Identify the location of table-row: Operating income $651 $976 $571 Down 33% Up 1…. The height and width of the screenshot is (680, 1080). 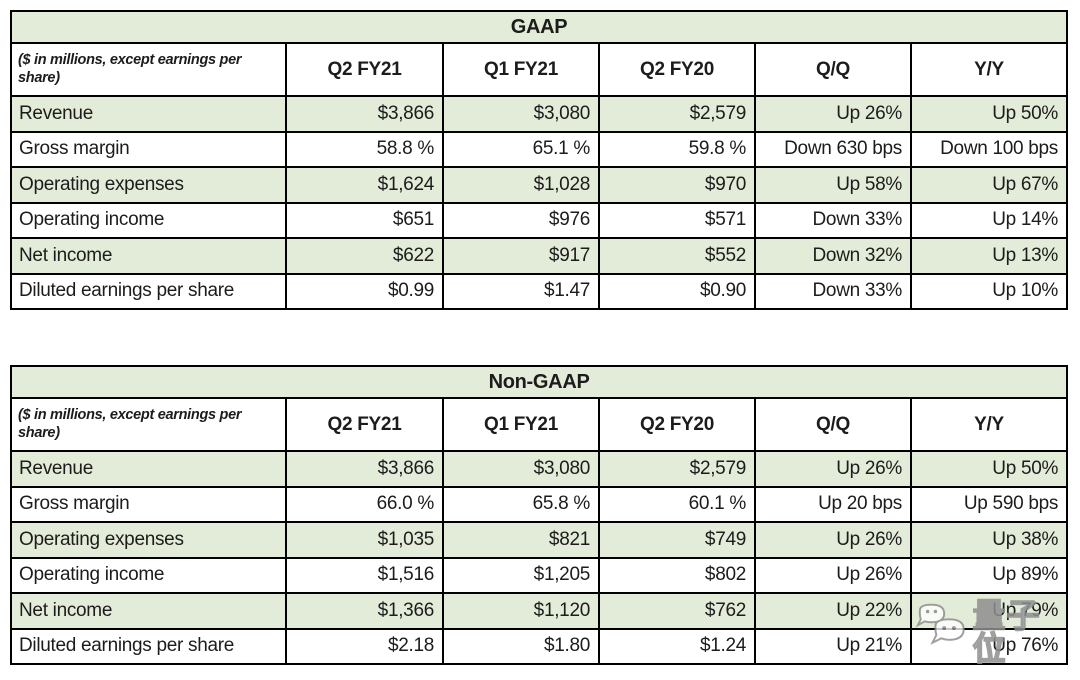
(539, 220).